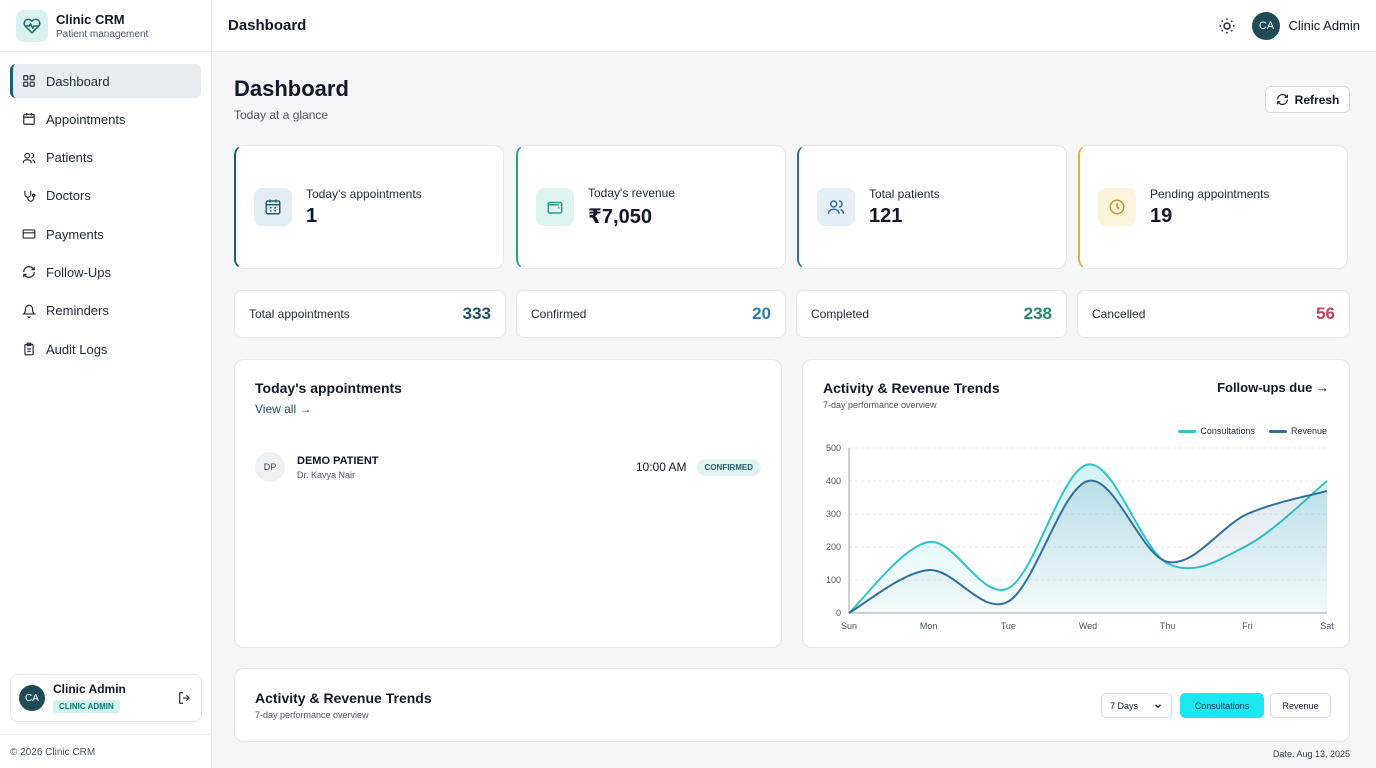 Image resolution: width=1376 pixels, height=768 pixels. I want to click on summary-total-appointments: Total appointments 333, so click(370, 314).